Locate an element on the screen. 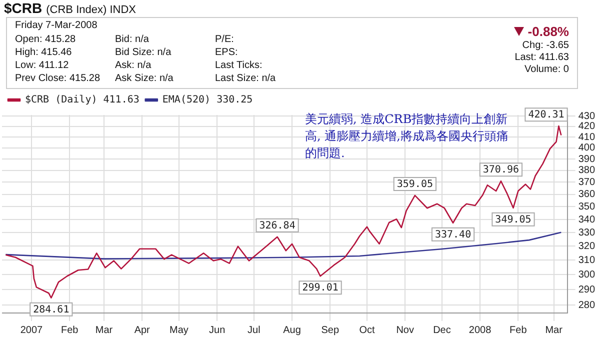 The height and width of the screenshot is (340, 600). annotation: 326.84 is located at coordinates (277, 226).